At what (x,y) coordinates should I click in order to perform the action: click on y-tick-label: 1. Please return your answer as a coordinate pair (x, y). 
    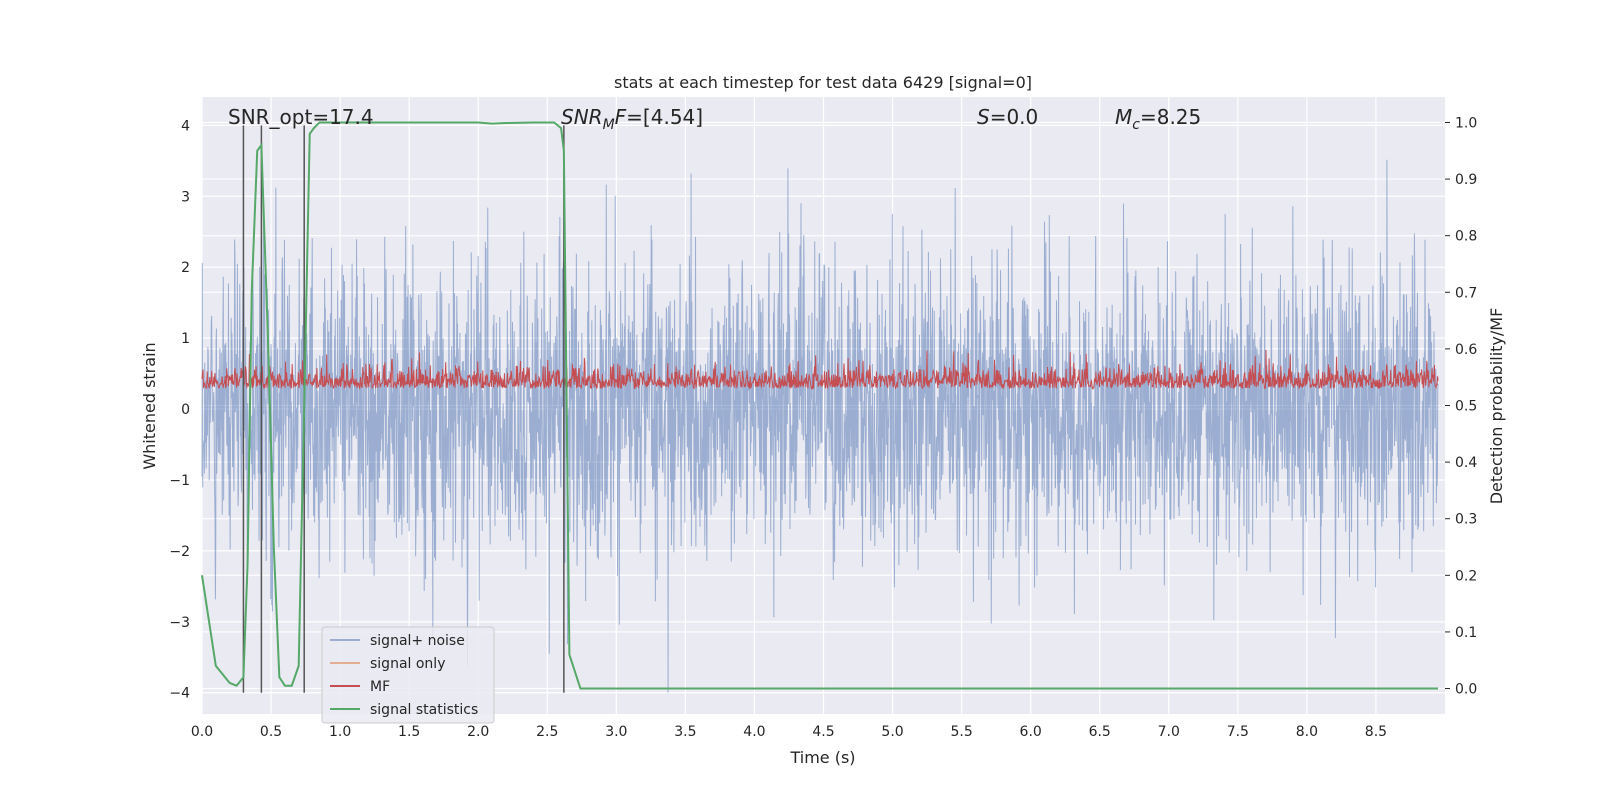
    Looking at the image, I should click on (185, 339).